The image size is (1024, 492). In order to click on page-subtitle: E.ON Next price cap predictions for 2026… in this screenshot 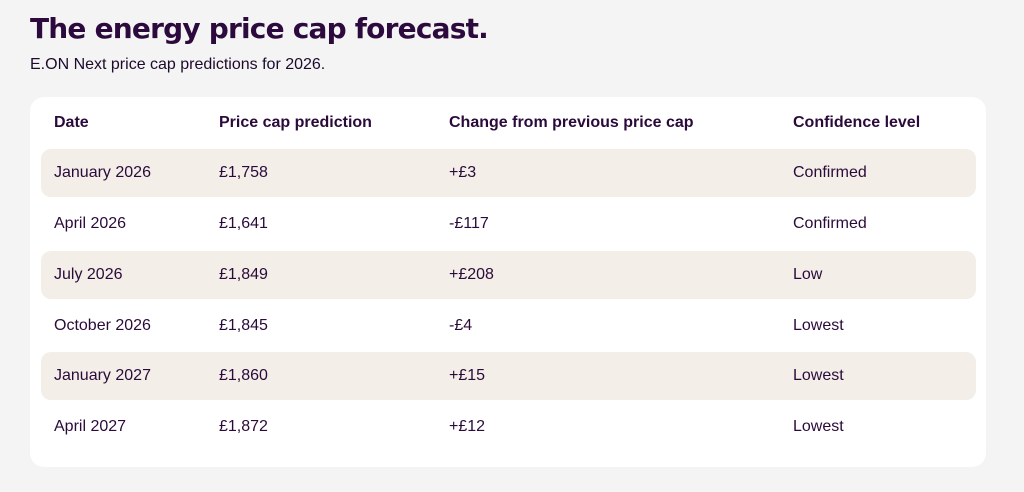, I will do `click(178, 64)`.